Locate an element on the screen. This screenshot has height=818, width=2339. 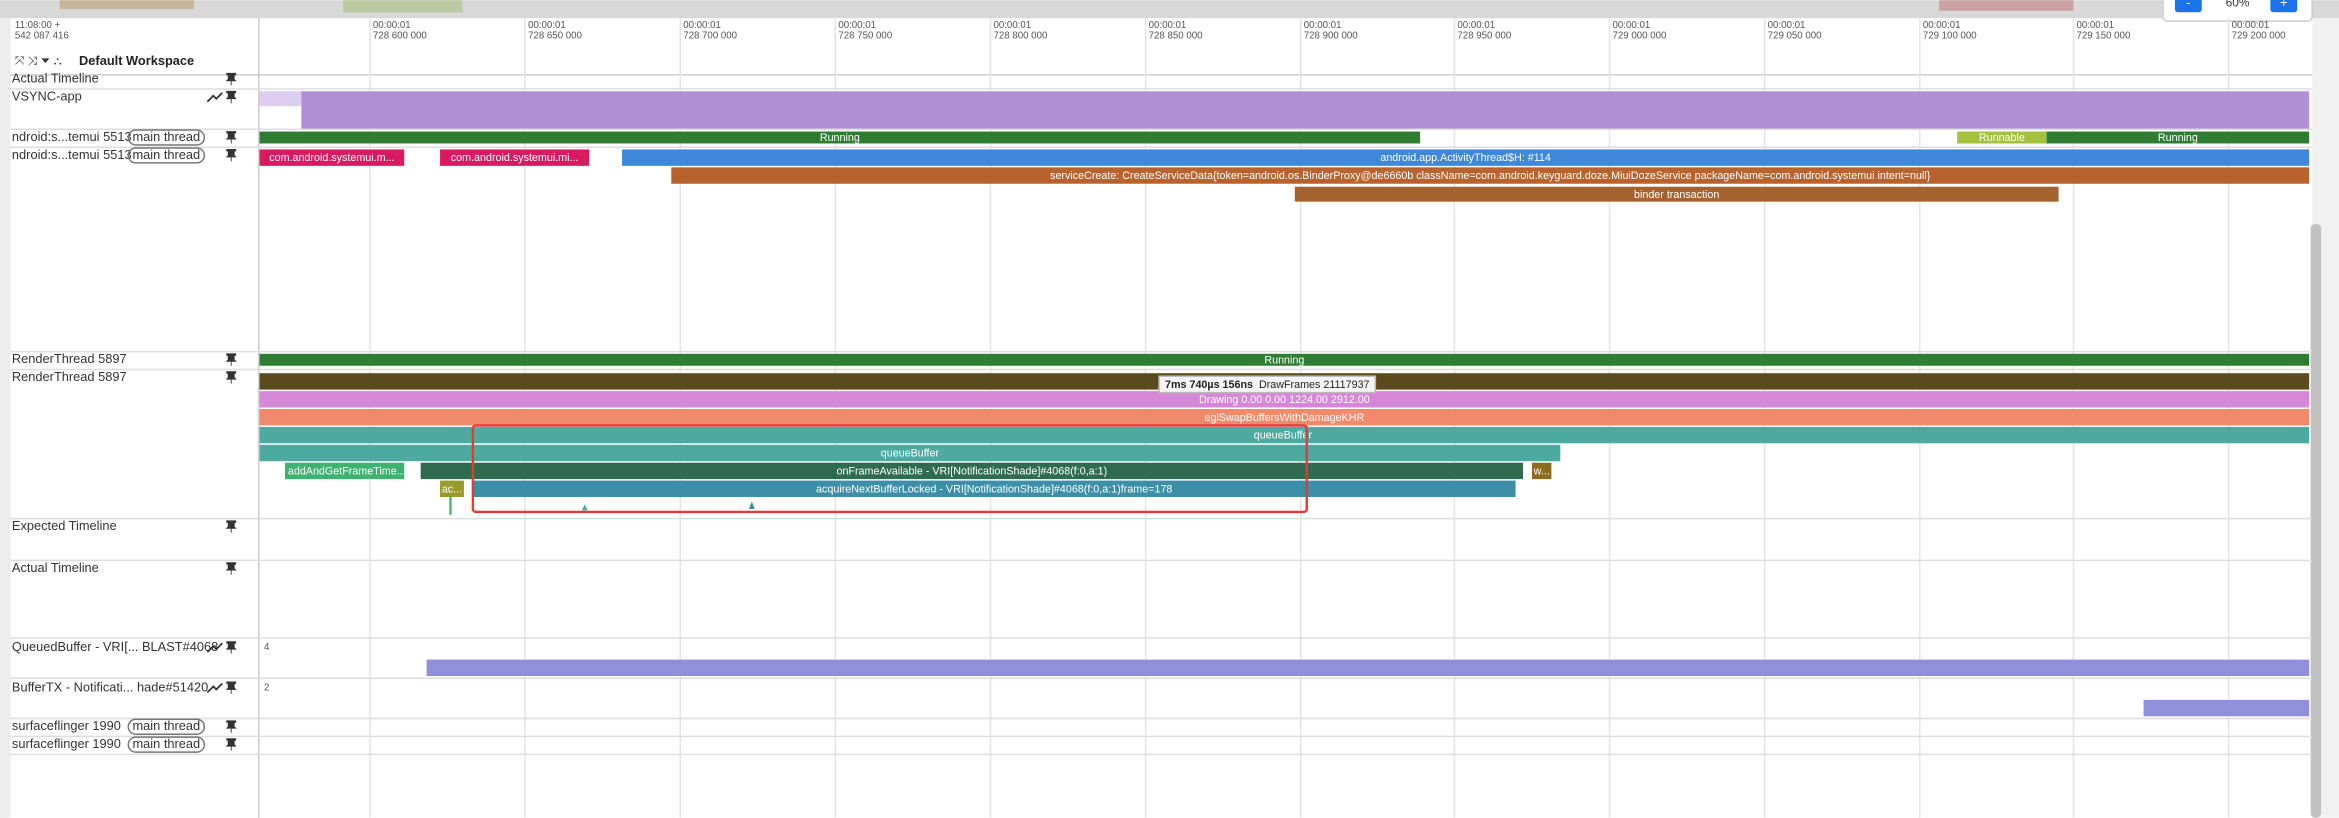
ruler-ns: 728 750 000 is located at coordinates (865, 36).